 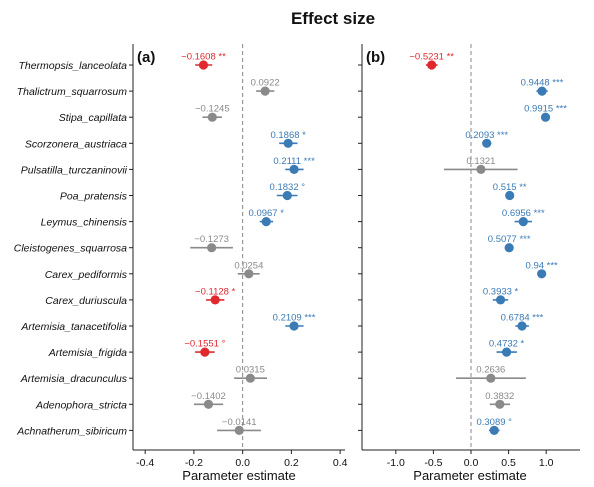 I want to click on x-tick-label: 0.4, so click(x=340, y=463).